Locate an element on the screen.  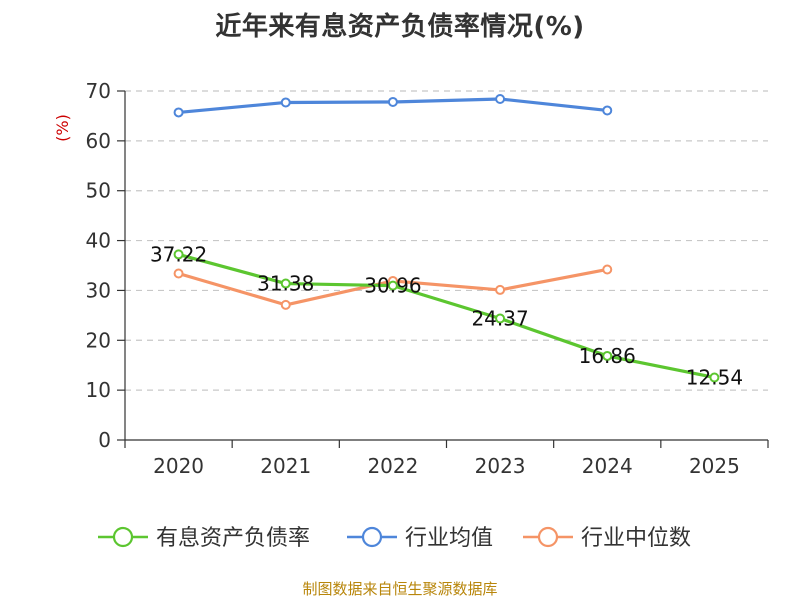
x-tick-label: 2020 is located at coordinates (178, 466).